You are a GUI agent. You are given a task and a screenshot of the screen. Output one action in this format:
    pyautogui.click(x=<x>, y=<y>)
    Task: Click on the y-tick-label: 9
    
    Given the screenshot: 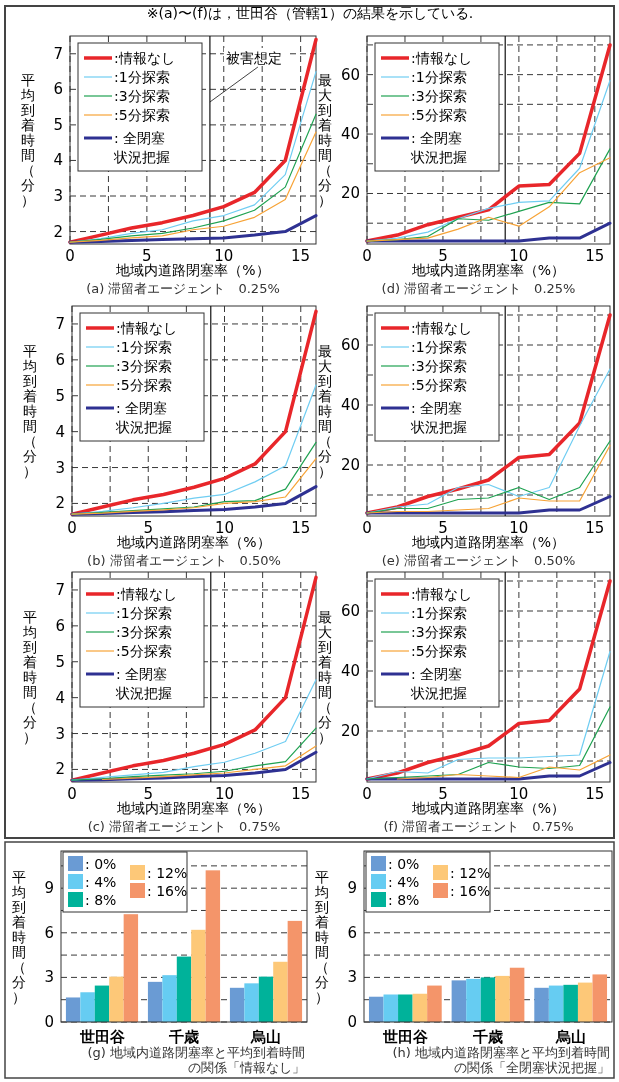 What is the action you would take?
    pyautogui.click(x=49, y=888)
    